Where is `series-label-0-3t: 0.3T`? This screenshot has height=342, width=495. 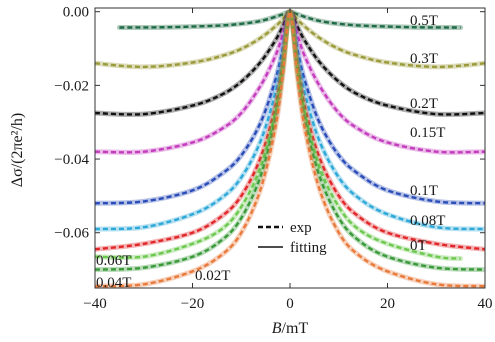 series-label-0-3t: 0.3T is located at coordinates (424, 59).